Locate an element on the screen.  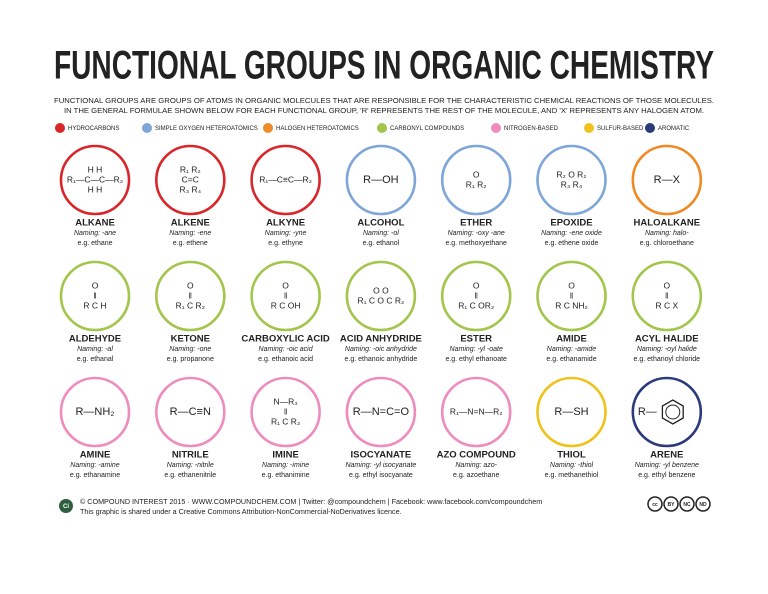
group-example: e.g. ethene is located at coordinates (190, 243).